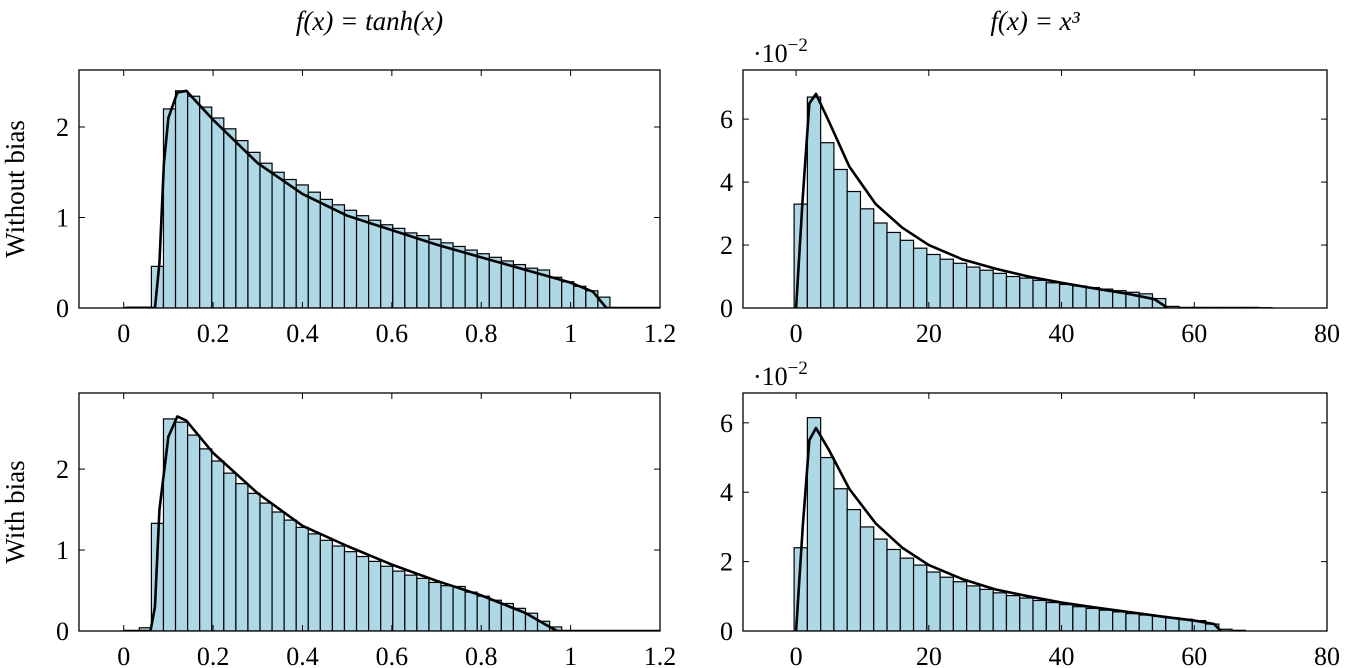  I want to click on multiplier-base: ·10, so click(770, 376).